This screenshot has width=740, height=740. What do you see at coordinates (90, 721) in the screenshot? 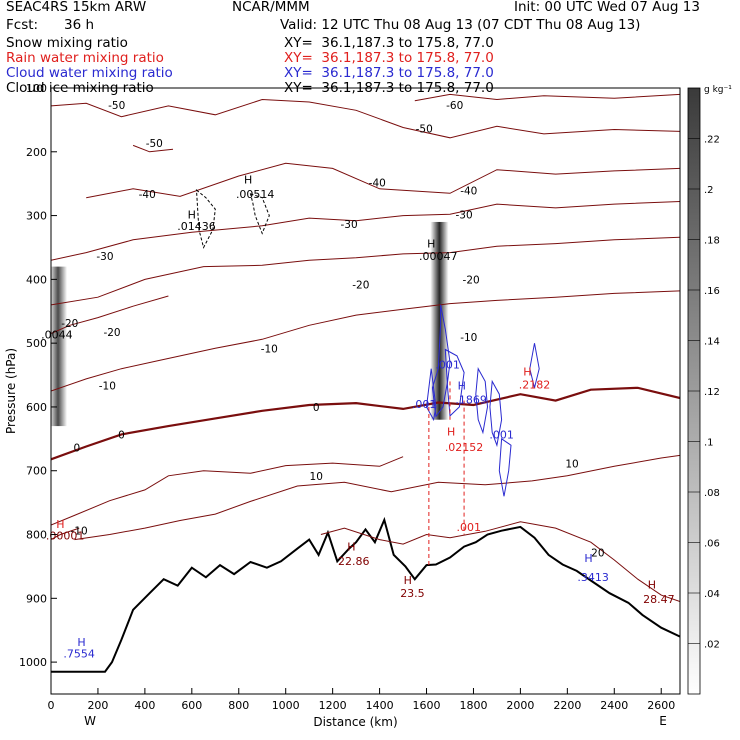
I see `west-end-label: W` at bounding box center [90, 721].